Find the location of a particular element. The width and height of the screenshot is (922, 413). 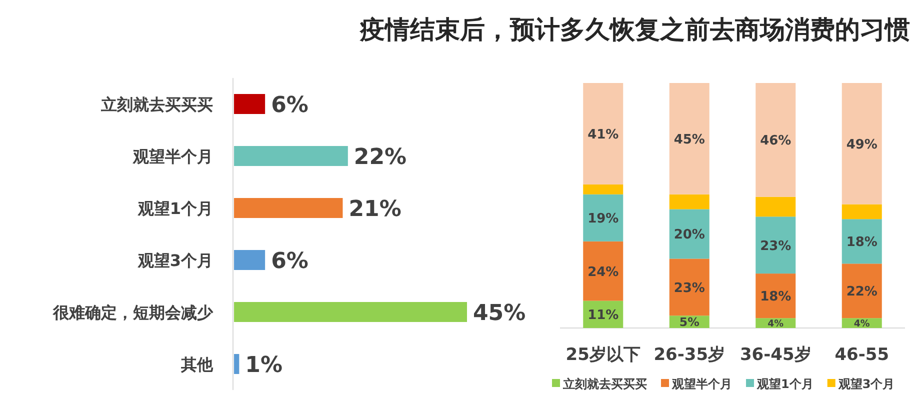

data-label: 41% is located at coordinates (603, 134).